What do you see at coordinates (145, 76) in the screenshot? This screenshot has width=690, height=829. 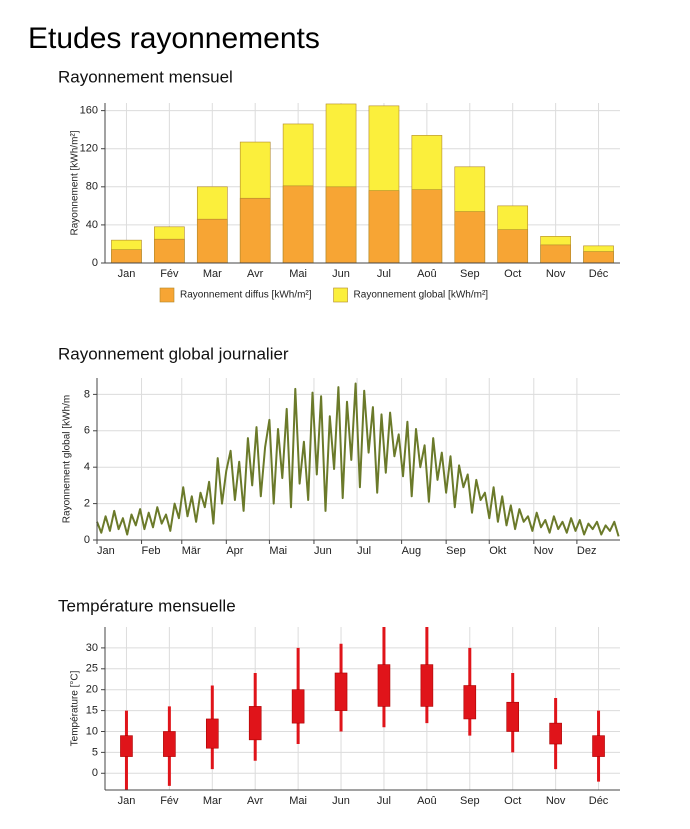 I see `chart-title: Rayonnement mensuel` at bounding box center [145, 76].